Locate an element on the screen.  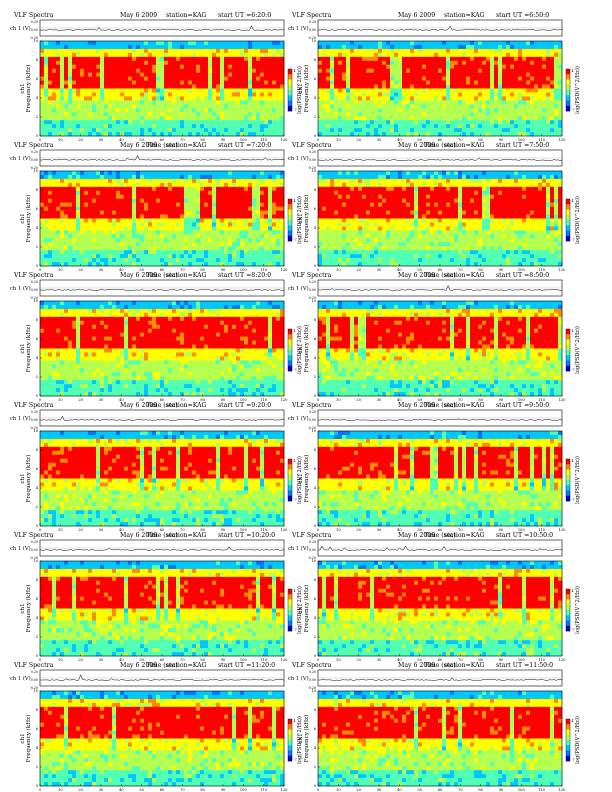
amplitude-tick-label: -0.20 is located at coordinates (312, 168).